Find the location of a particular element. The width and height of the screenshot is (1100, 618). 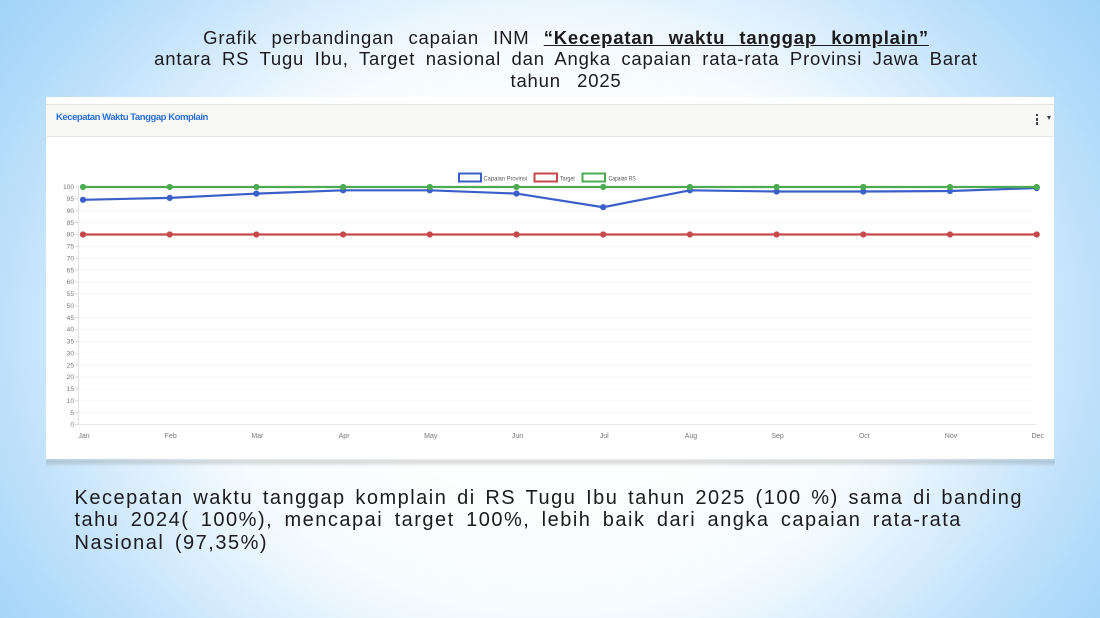

svg-text: 40 is located at coordinates (71, 330).